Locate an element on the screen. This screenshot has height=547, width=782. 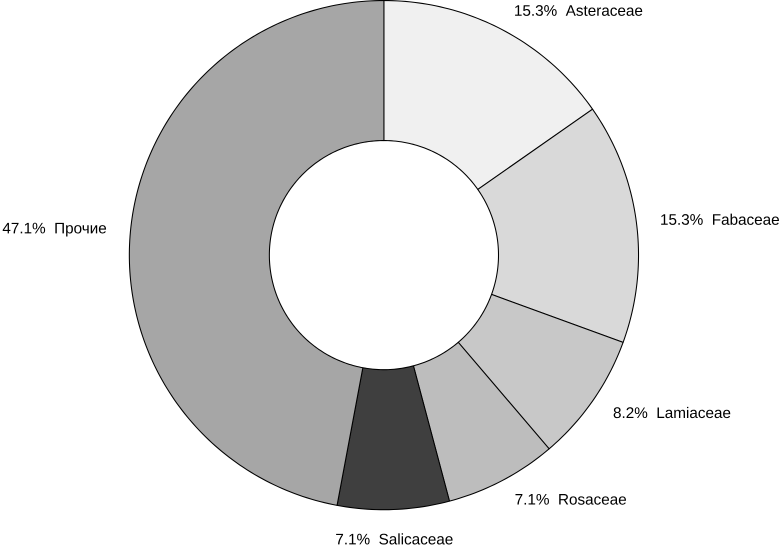
slice-label: Lamiaceae is located at coordinates (694, 412).